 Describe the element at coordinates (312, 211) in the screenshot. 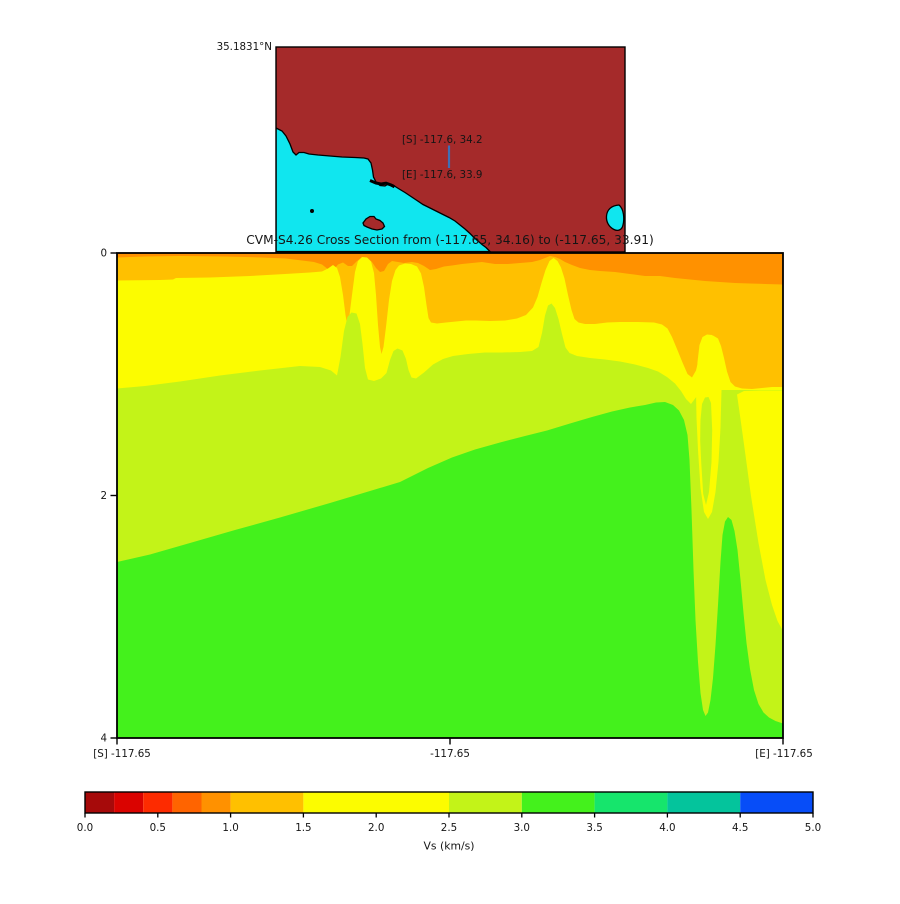

I see `map-islet-dot` at that location.